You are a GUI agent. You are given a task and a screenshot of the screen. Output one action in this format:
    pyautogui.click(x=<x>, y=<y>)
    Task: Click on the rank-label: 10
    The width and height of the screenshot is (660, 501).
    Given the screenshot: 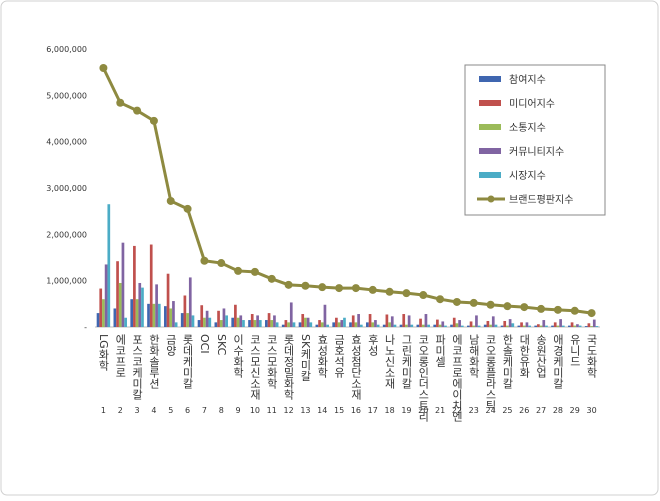 What is the action you would take?
    pyautogui.click(x=255, y=410)
    